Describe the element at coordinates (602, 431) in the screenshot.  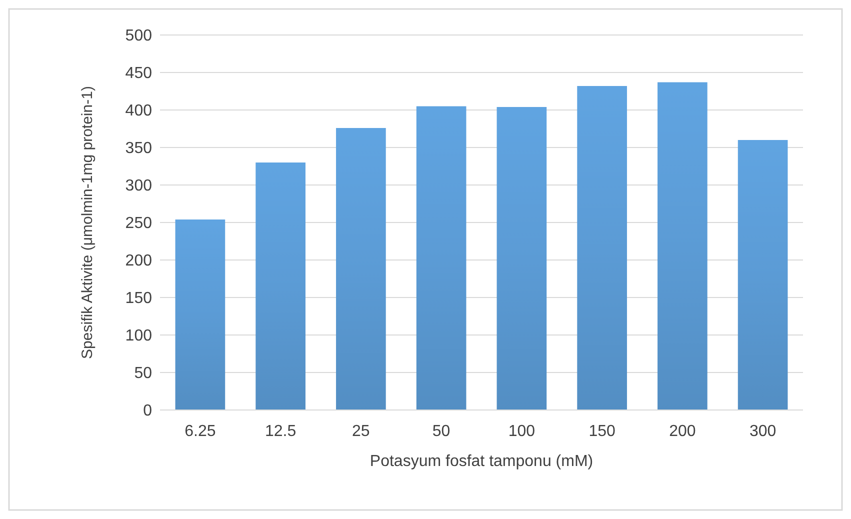
I see `x-tick-label: 150` at that location.